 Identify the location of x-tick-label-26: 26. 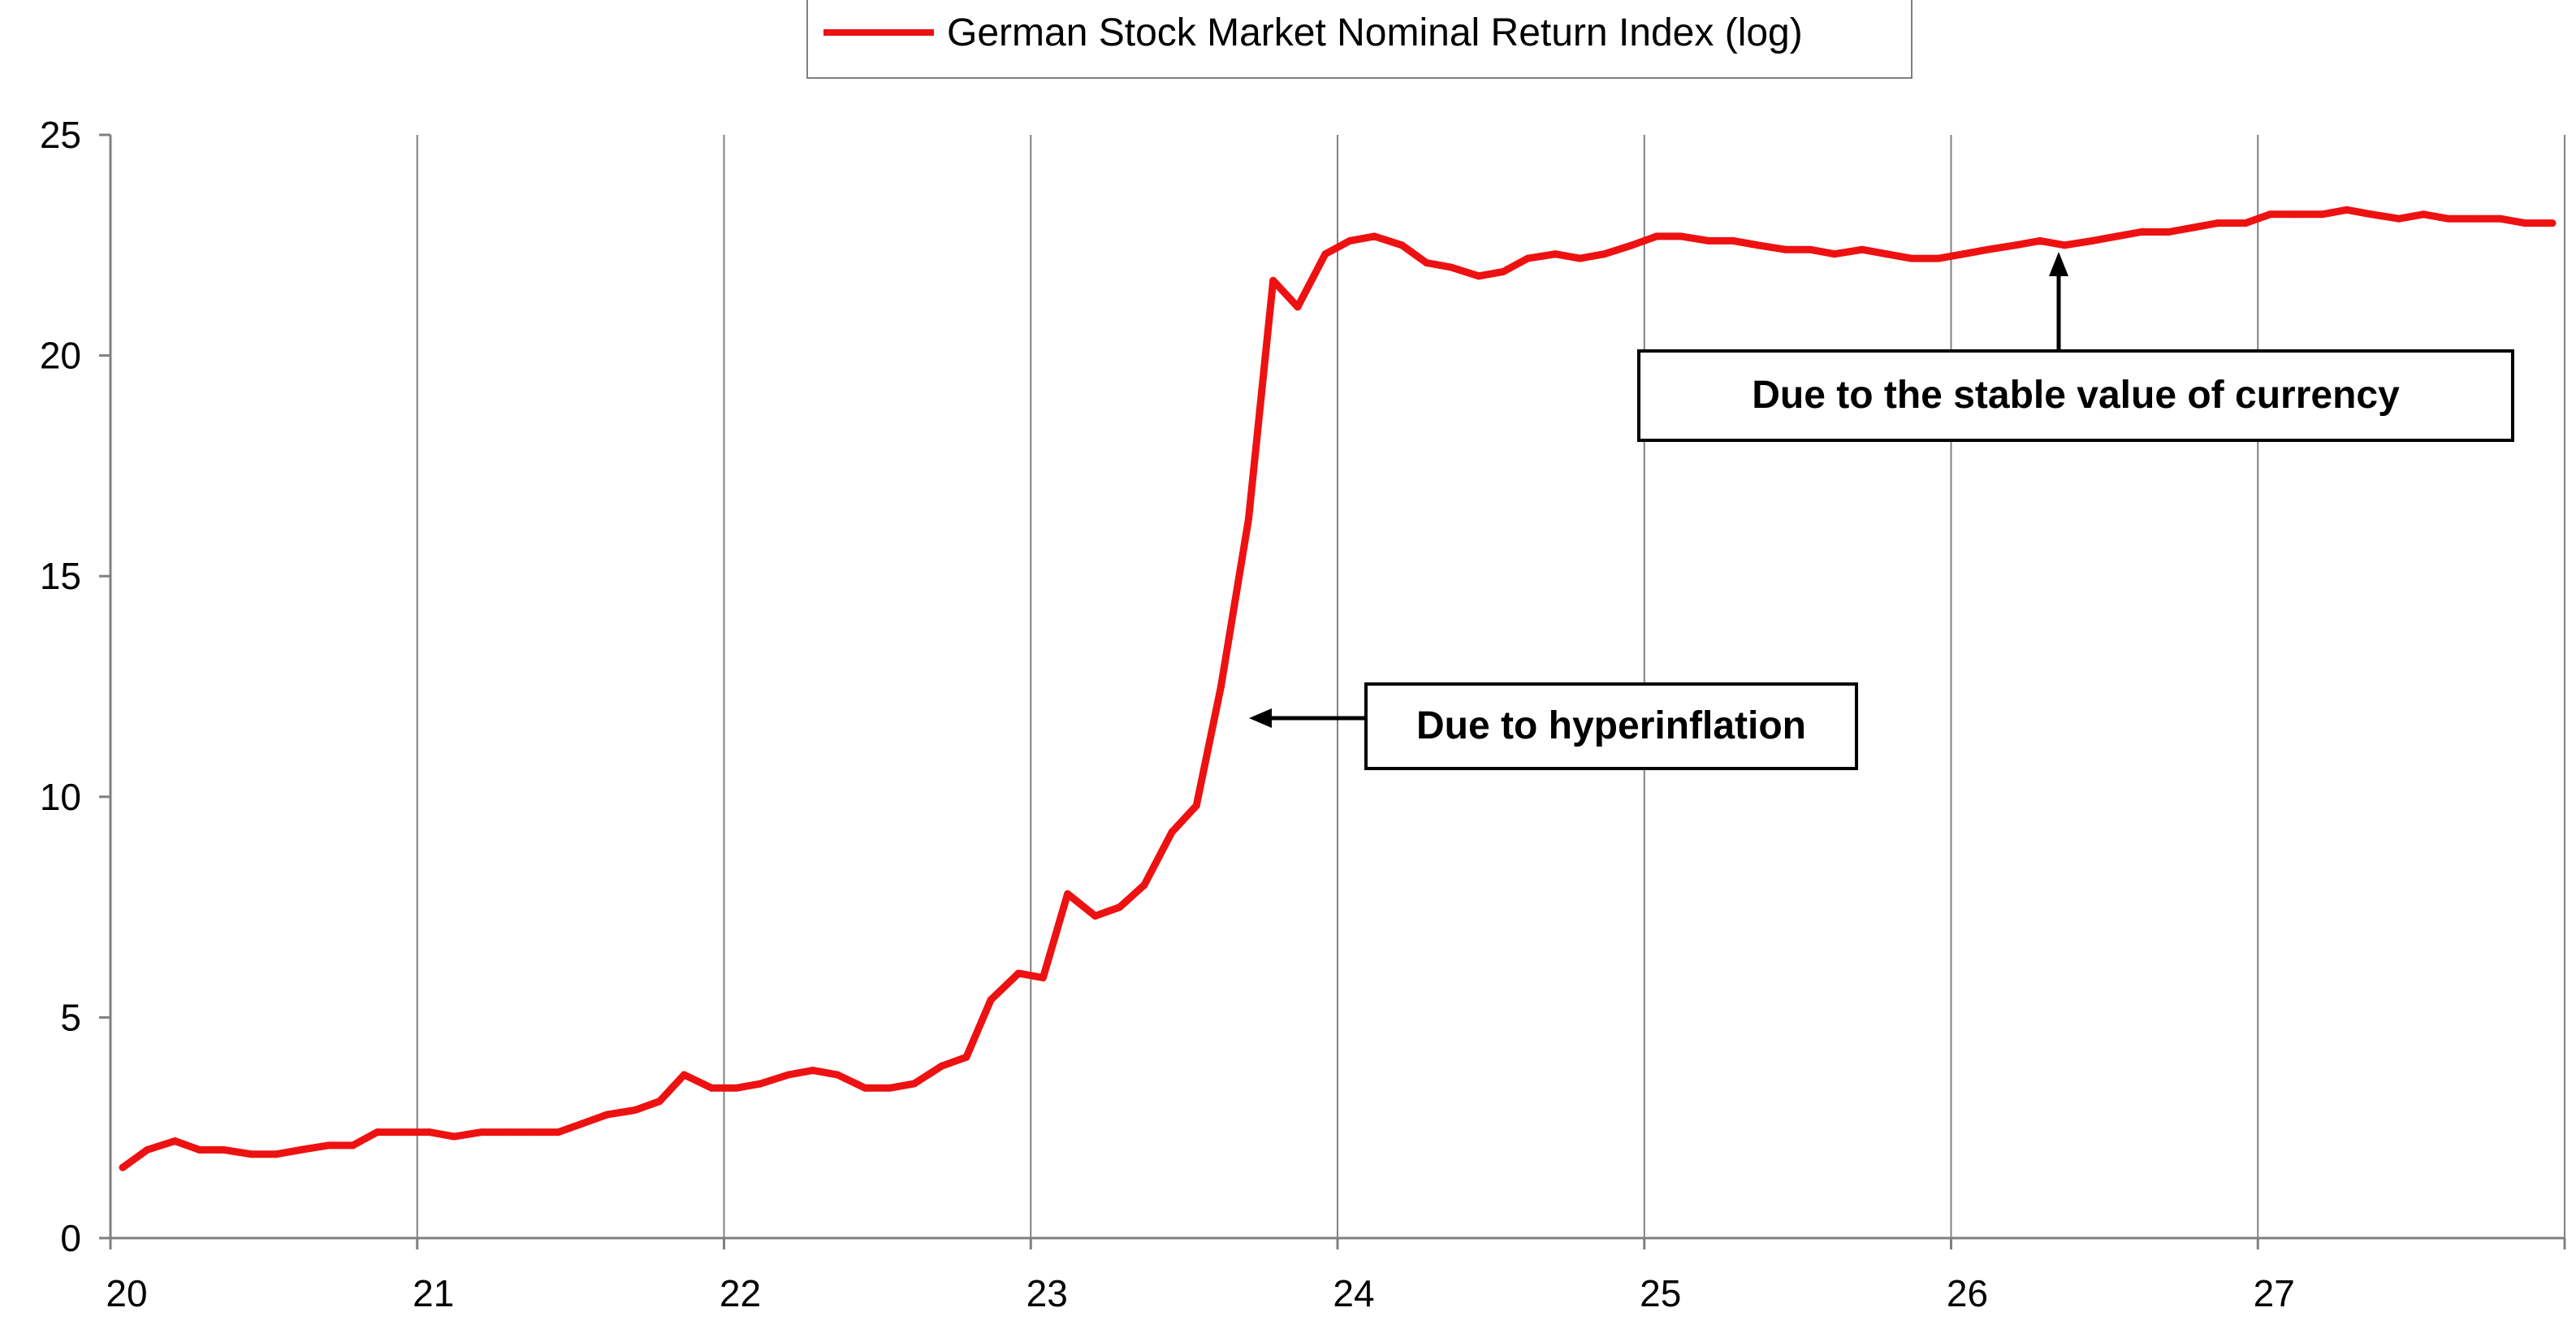
(1968, 1293).